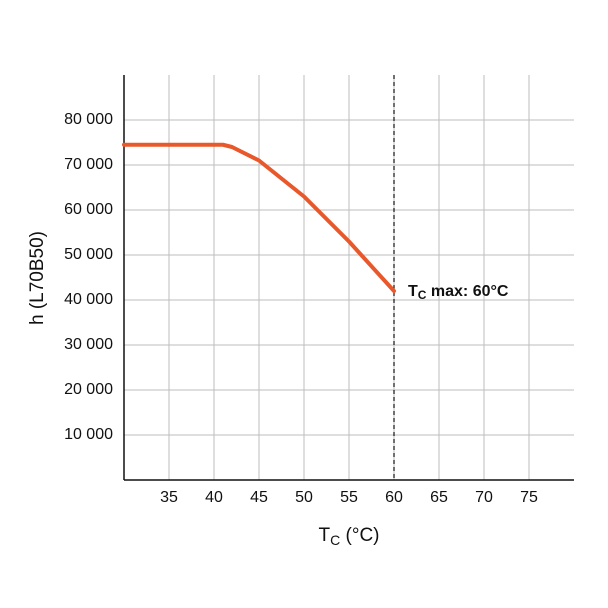 The width and height of the screenshot is (608, 608). I want to click on x-tick-label: 40, so click(214, 497).